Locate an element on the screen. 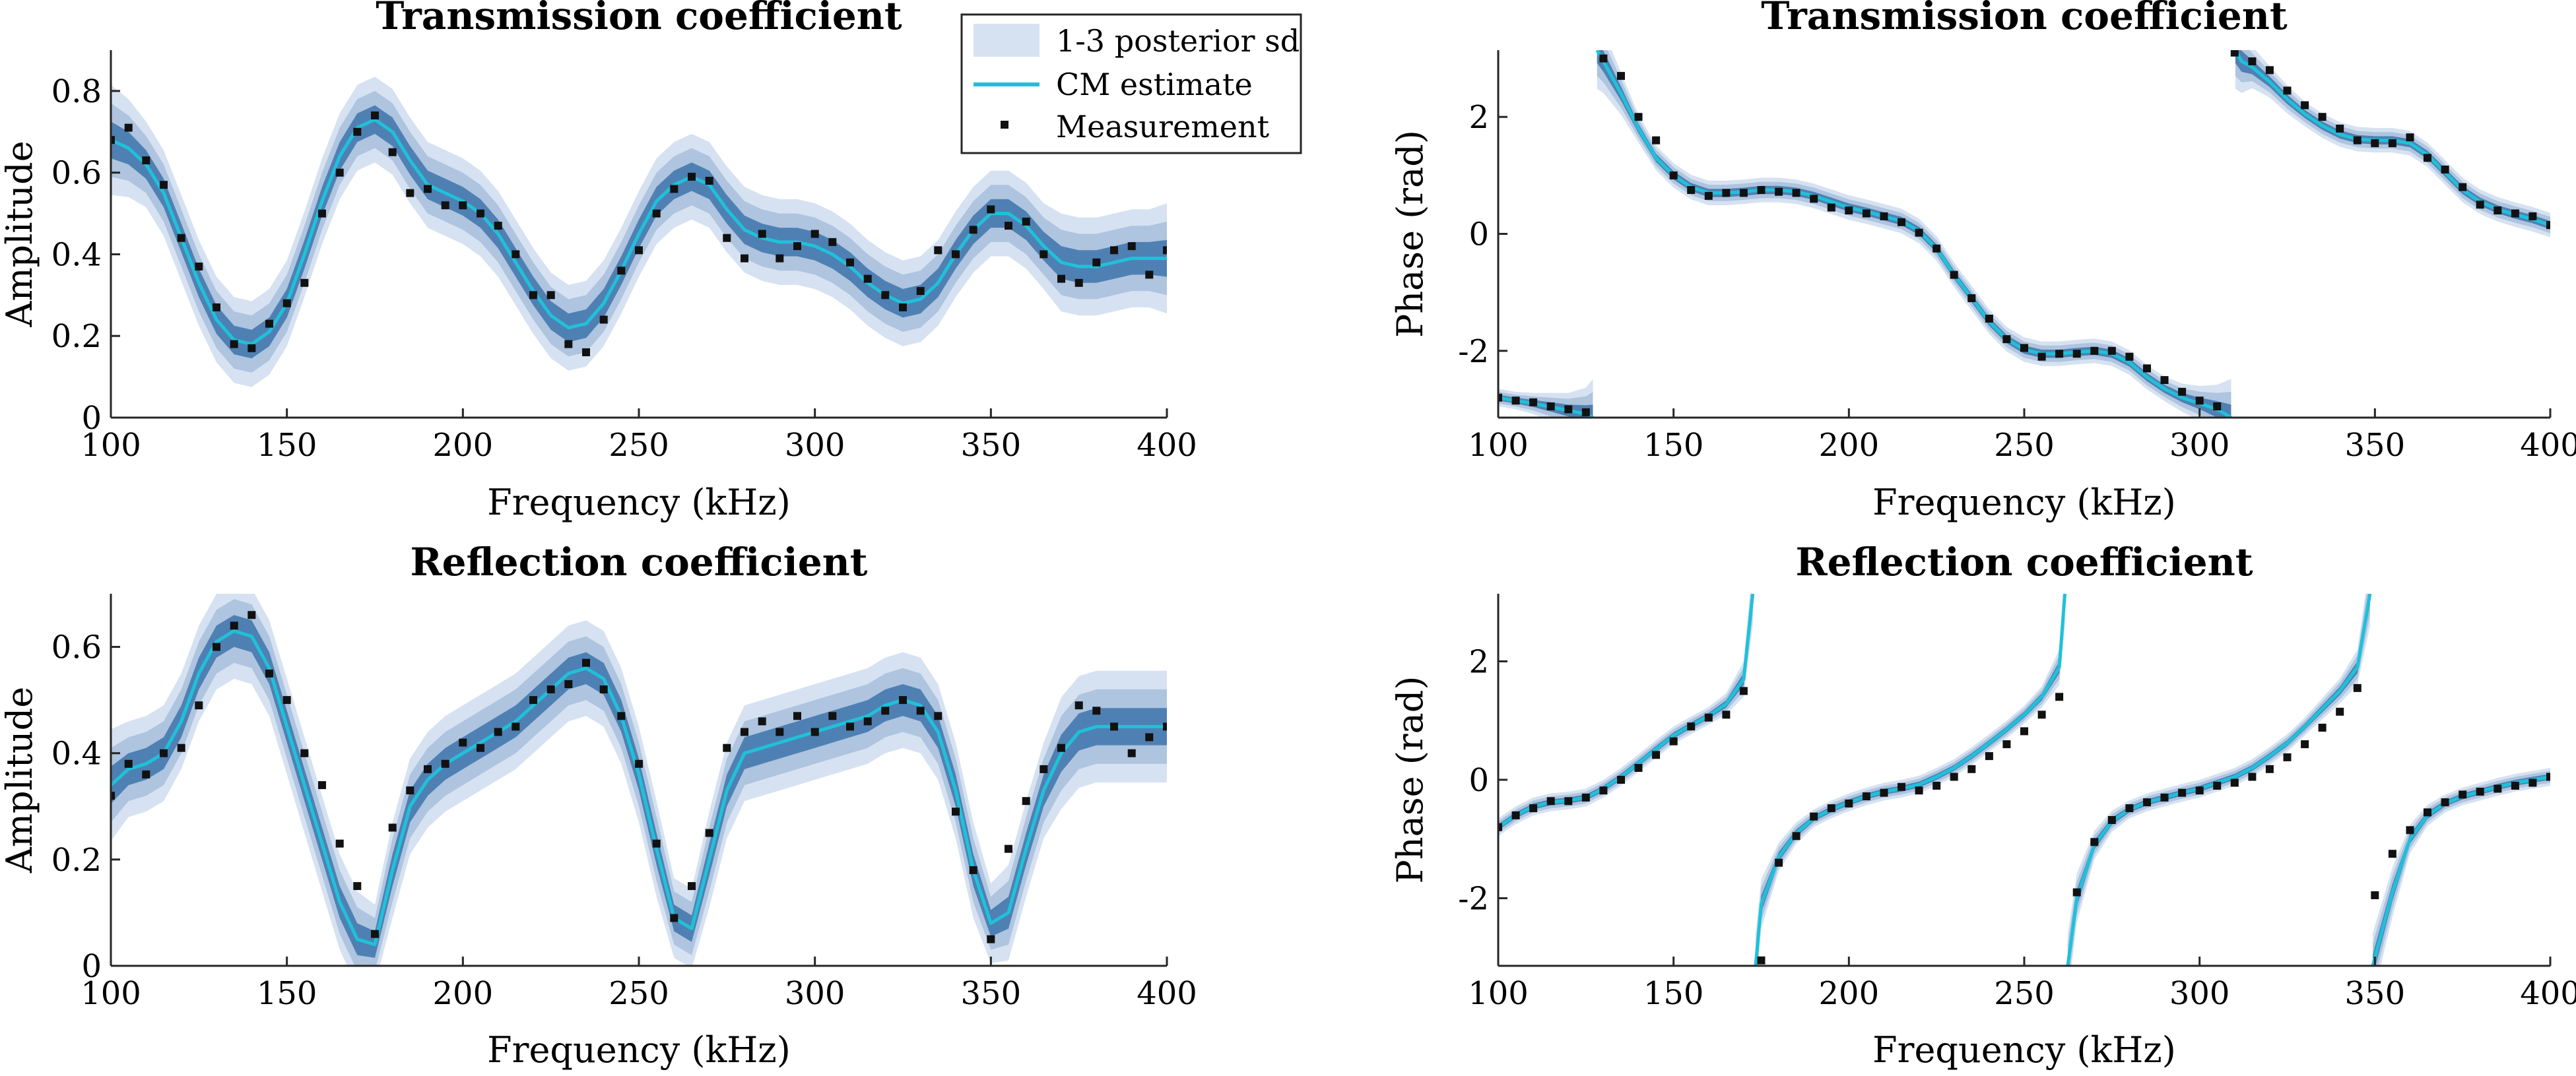 The height and width of the screenshot is (1076, 2576). legend-band-swatch is located at coordinates (1007, 40).